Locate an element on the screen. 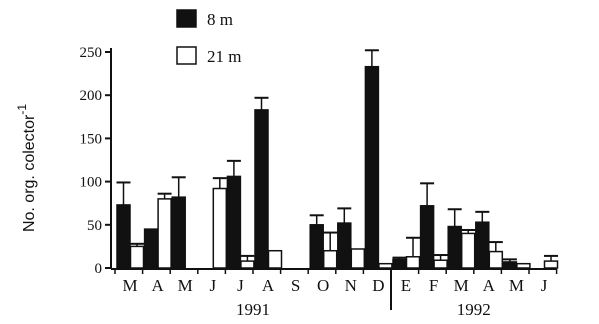 The height and width of the screenshot is (324, 599). y-axis: 0 50 100 150 200 250 No. org. colector-1 is located at coordinates (63, 161).